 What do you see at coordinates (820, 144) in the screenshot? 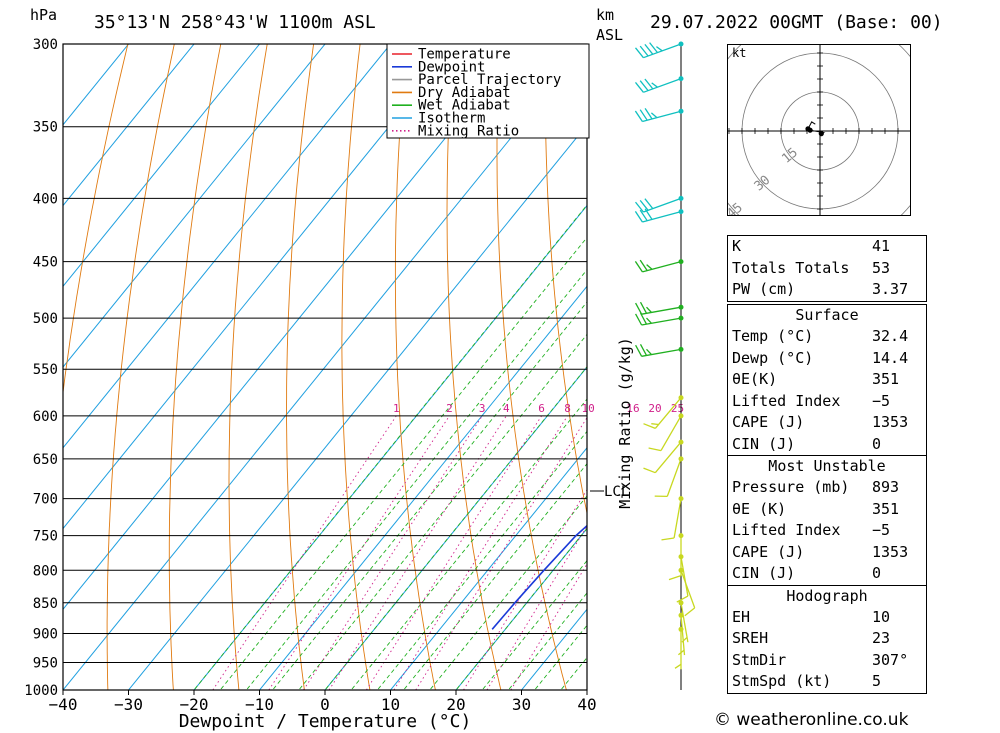
I see `hodograph-panel: 15 30 45 kt` at bounding box center [820, 144].